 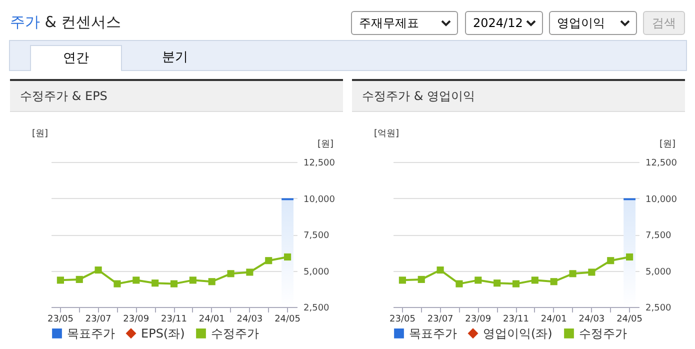 What do you see at coordinates (498, 23) in the screenshot?
I see `text: 2024/12` at bounding box center [498, 23].